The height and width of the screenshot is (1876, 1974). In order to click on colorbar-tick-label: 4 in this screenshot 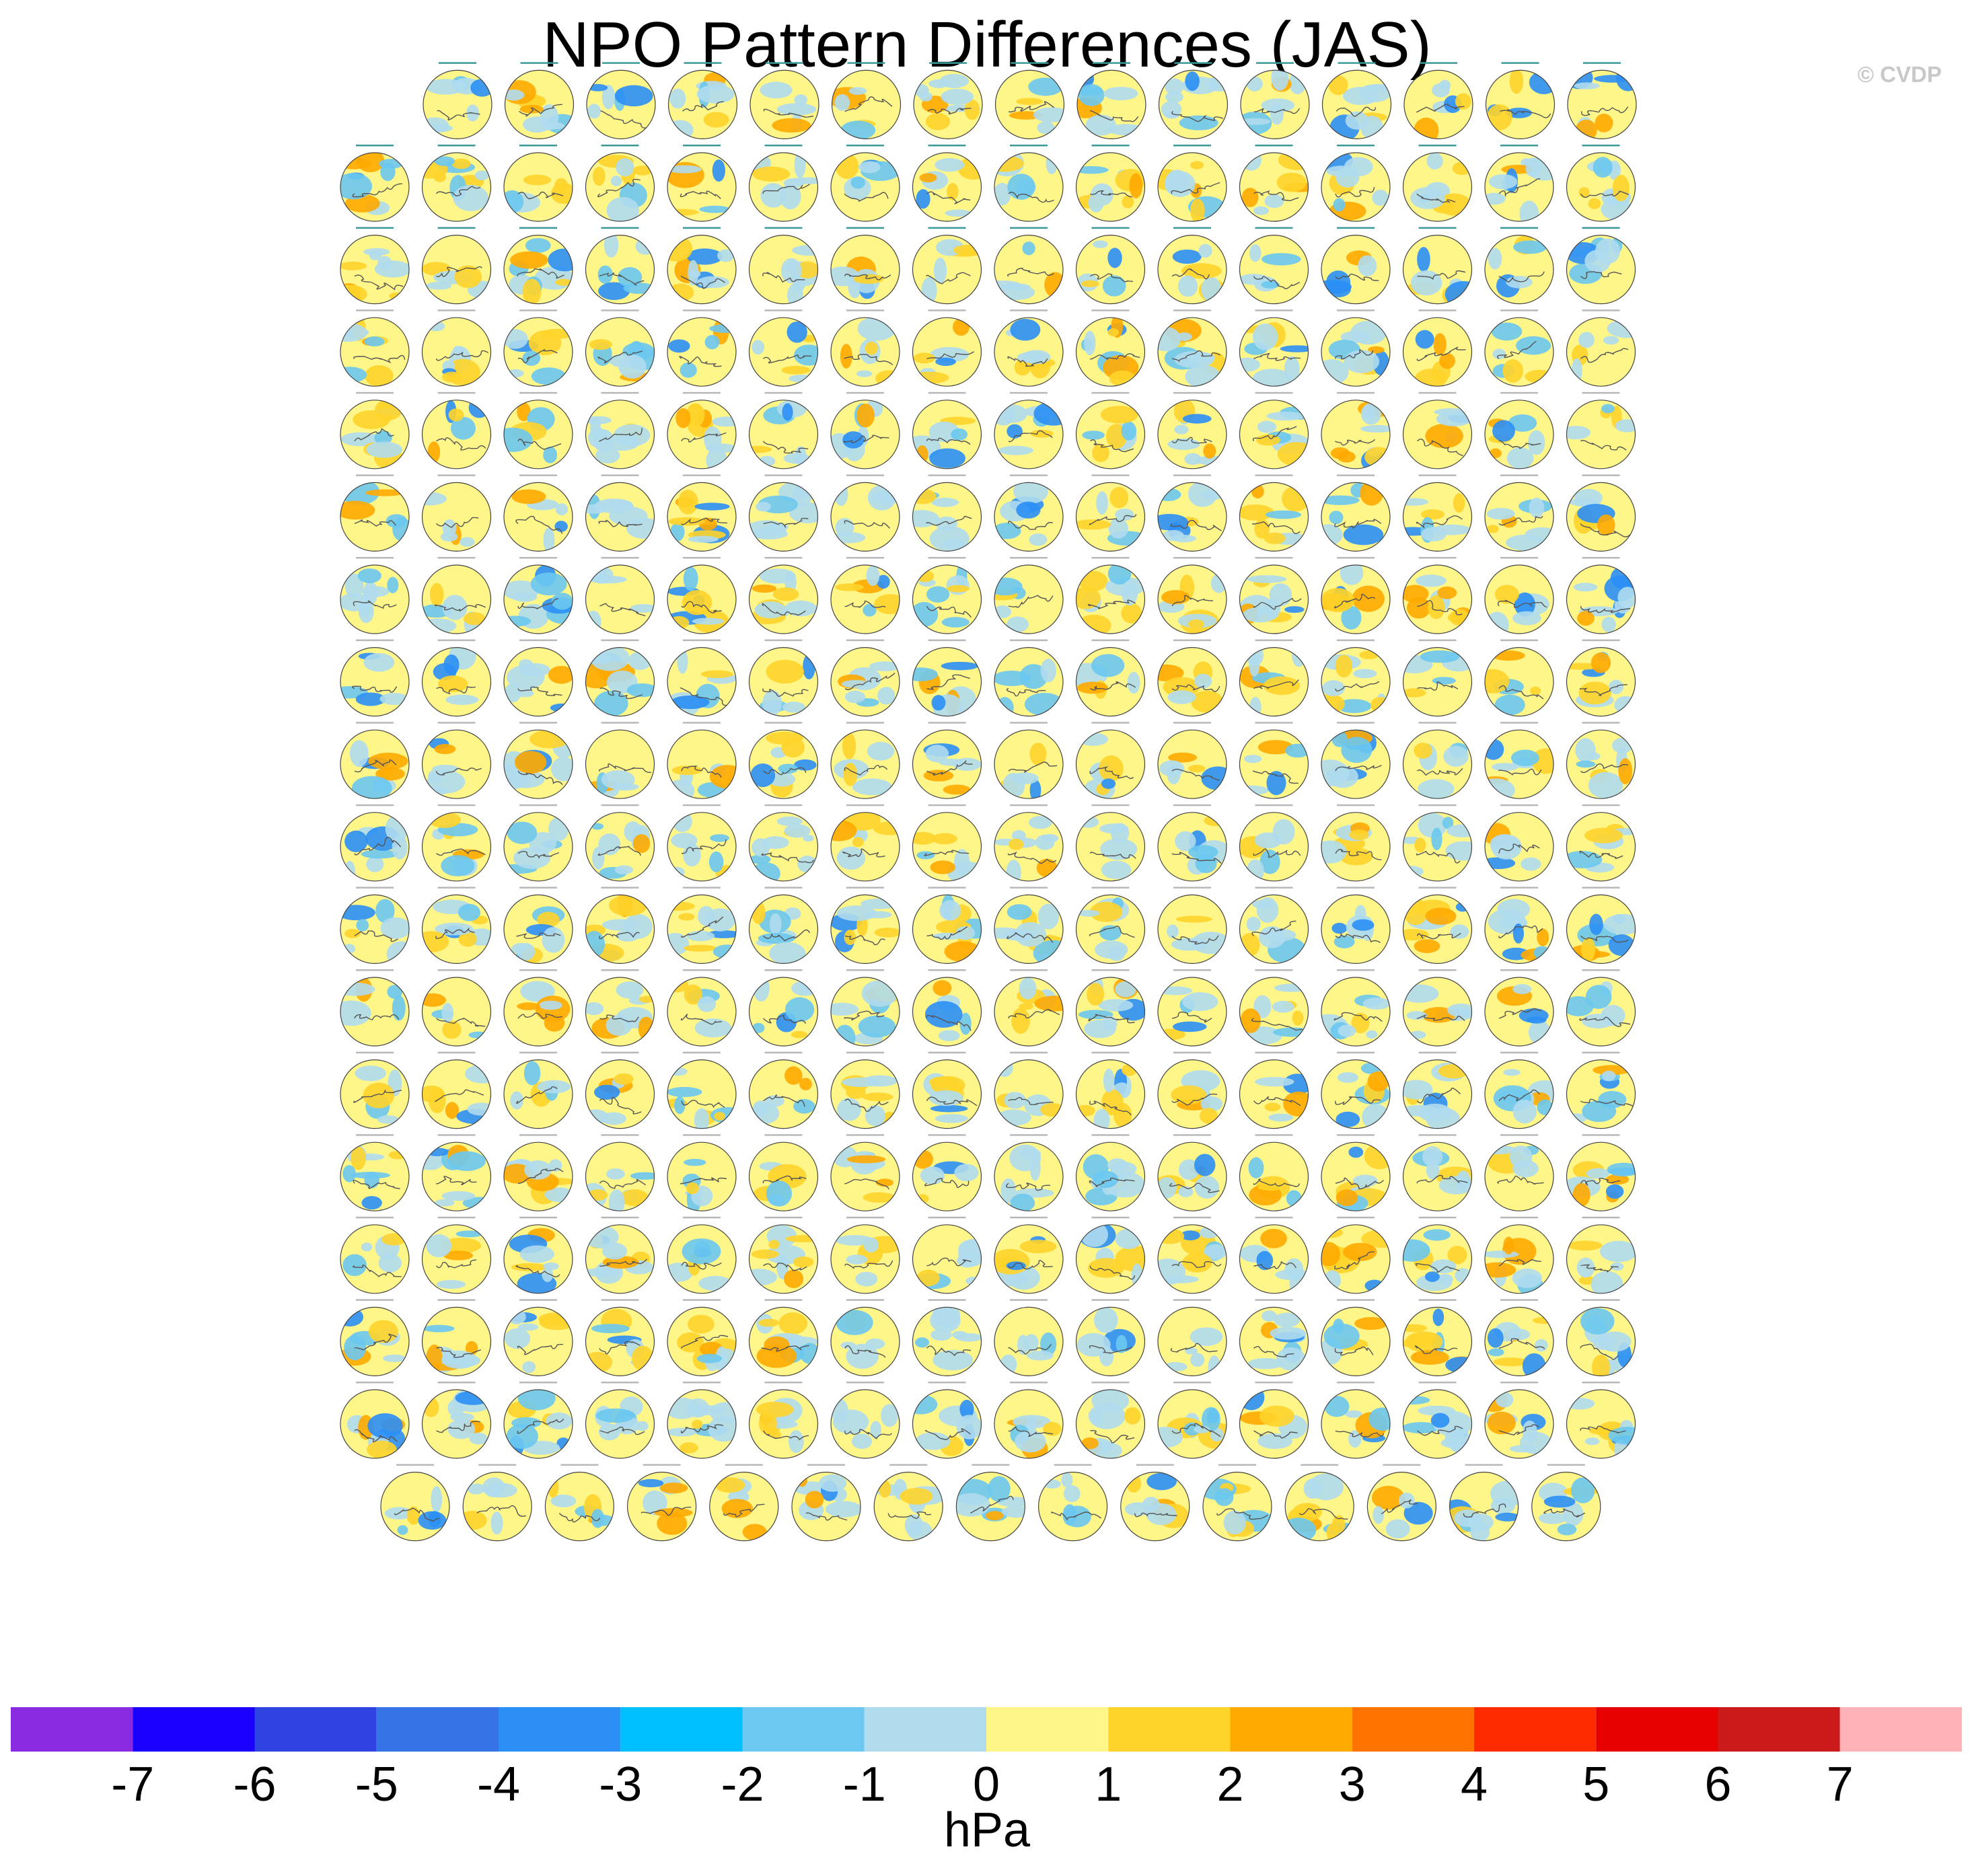, I will do `click(1474, 1784)`.